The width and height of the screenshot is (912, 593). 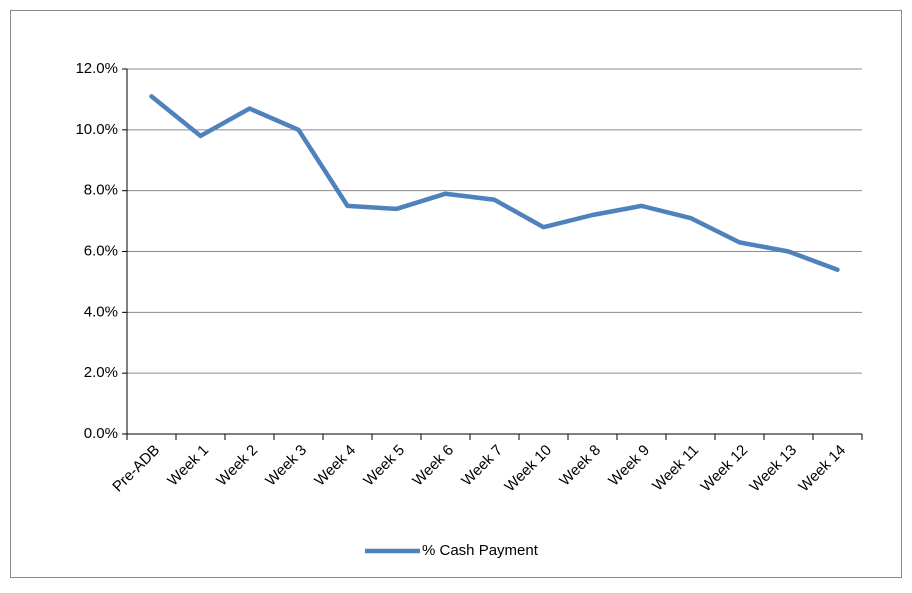 I want to click on y-tick-label: 8.0%, so click(x=101, y=190).